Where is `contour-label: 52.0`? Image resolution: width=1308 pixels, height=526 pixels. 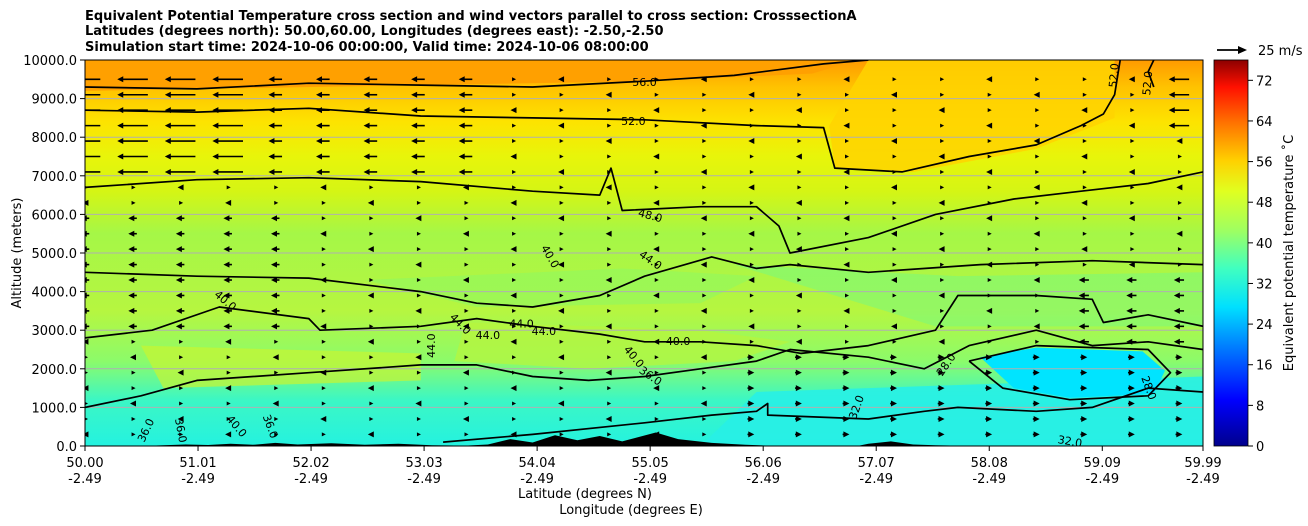 contour-label: 52.0 is located at coordinates (633, 121).